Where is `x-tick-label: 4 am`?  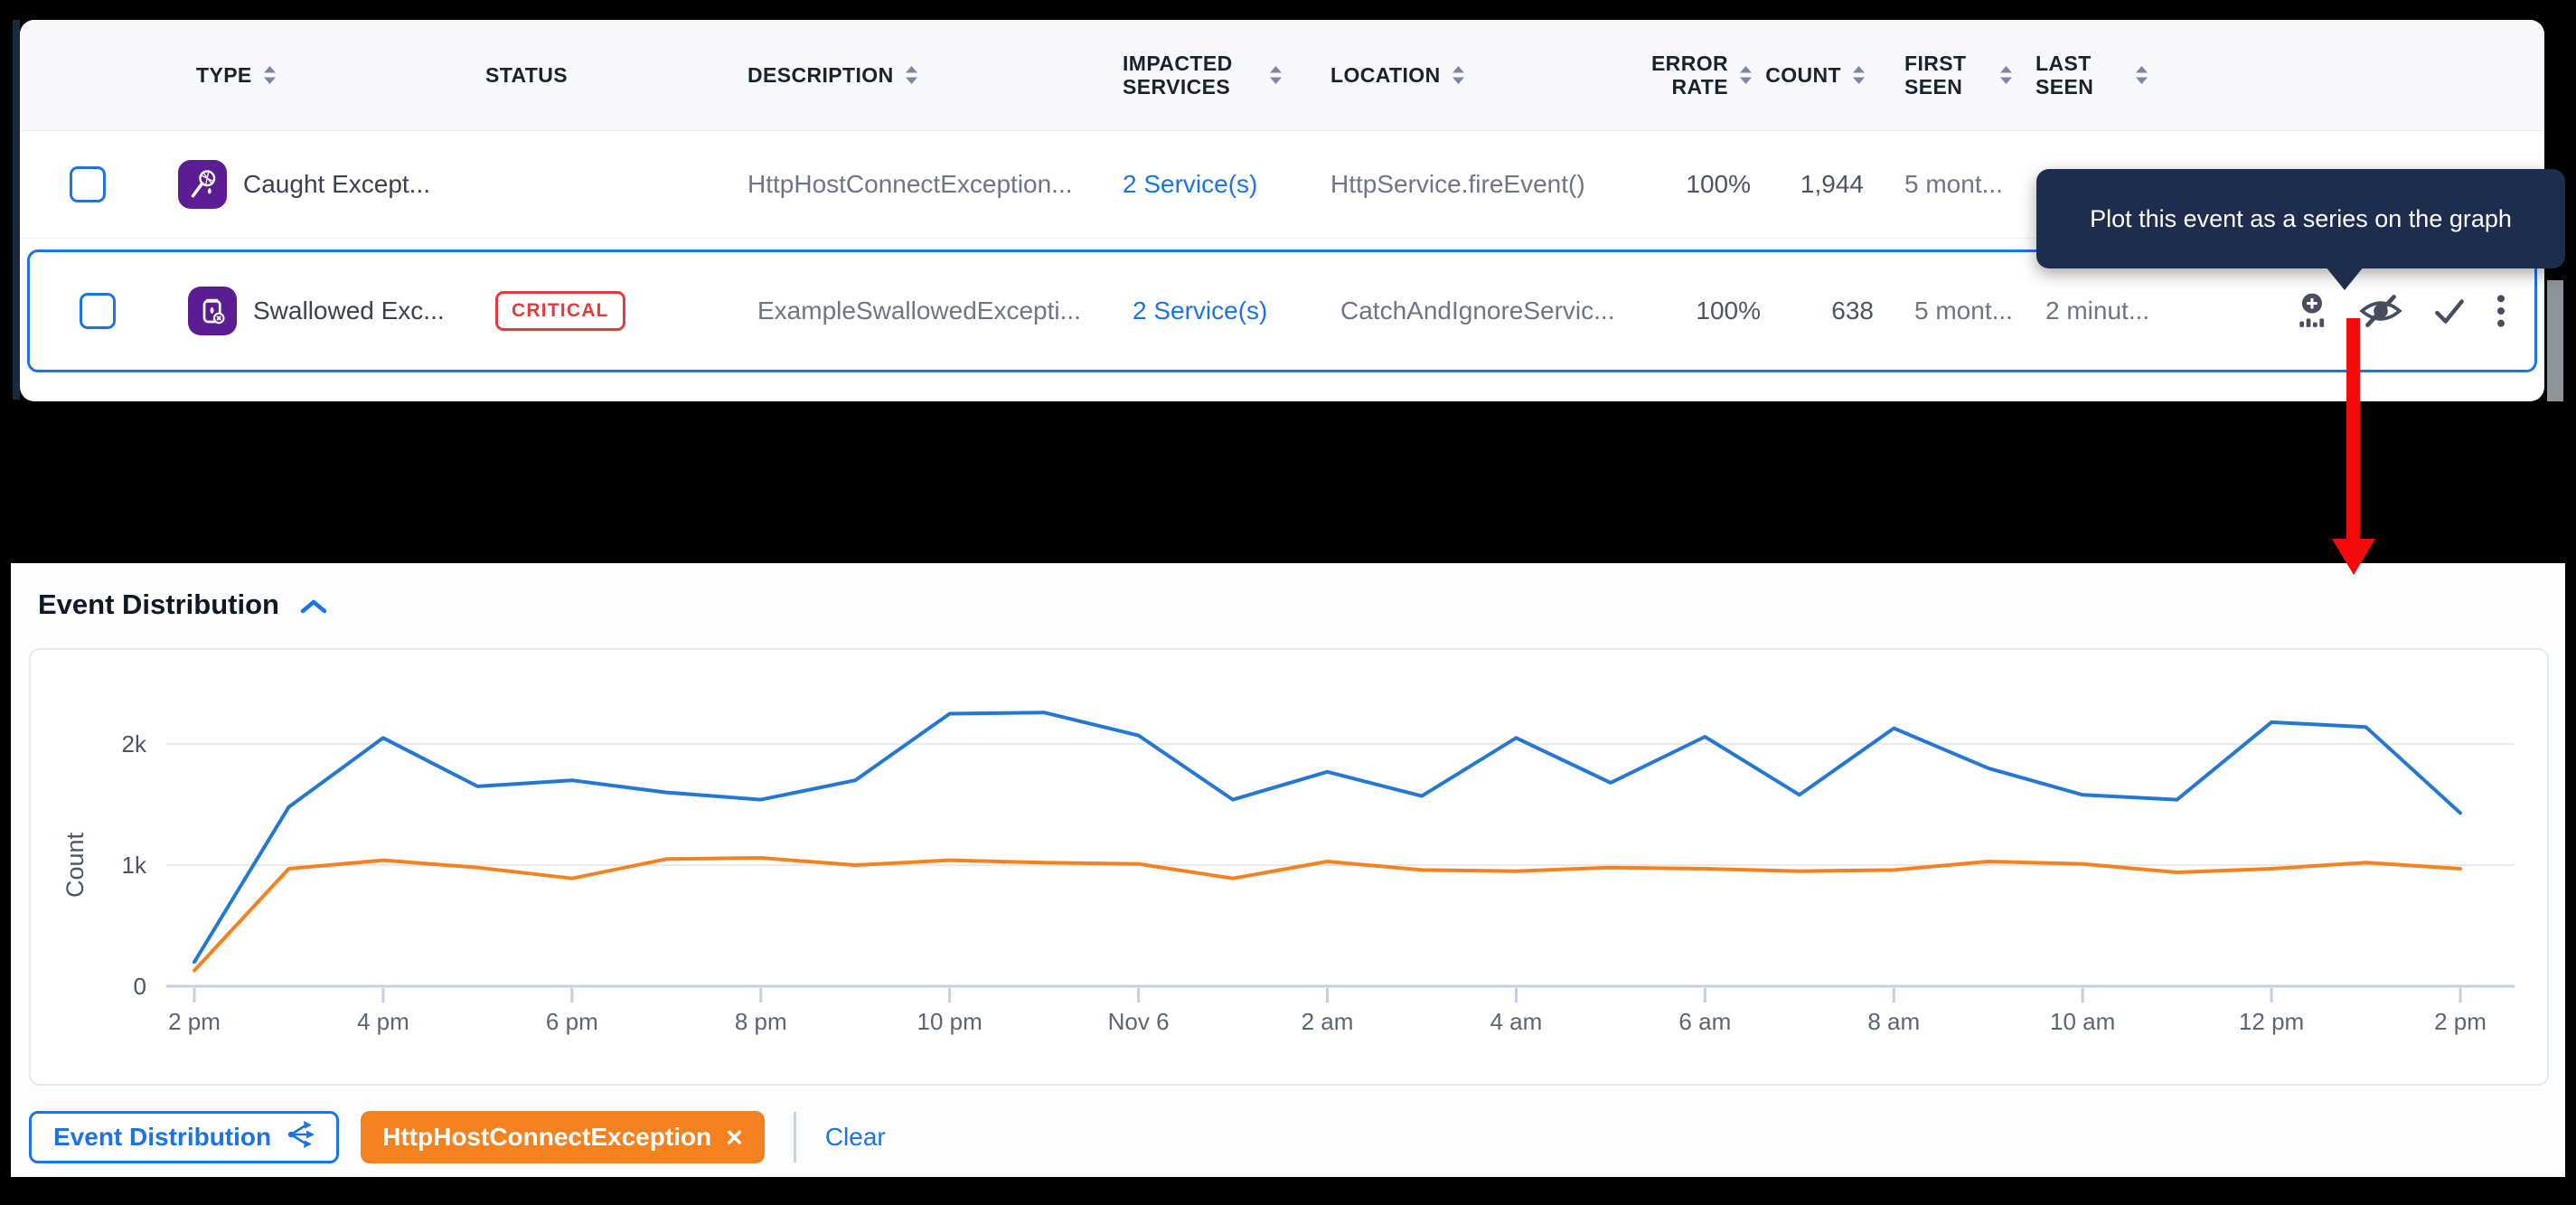
x-tick-label: 4 am is located at coordinates (1517, 1021).